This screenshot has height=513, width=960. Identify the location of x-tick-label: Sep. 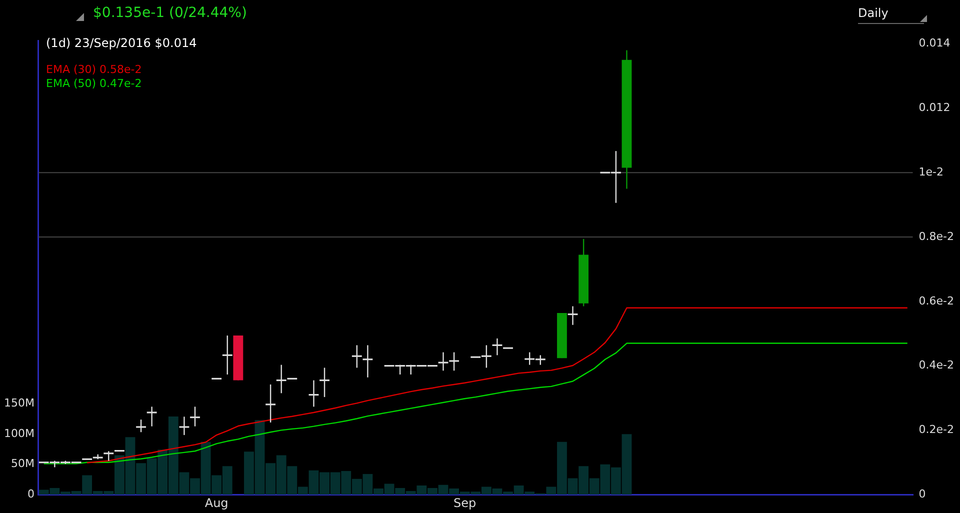
(465, 503).